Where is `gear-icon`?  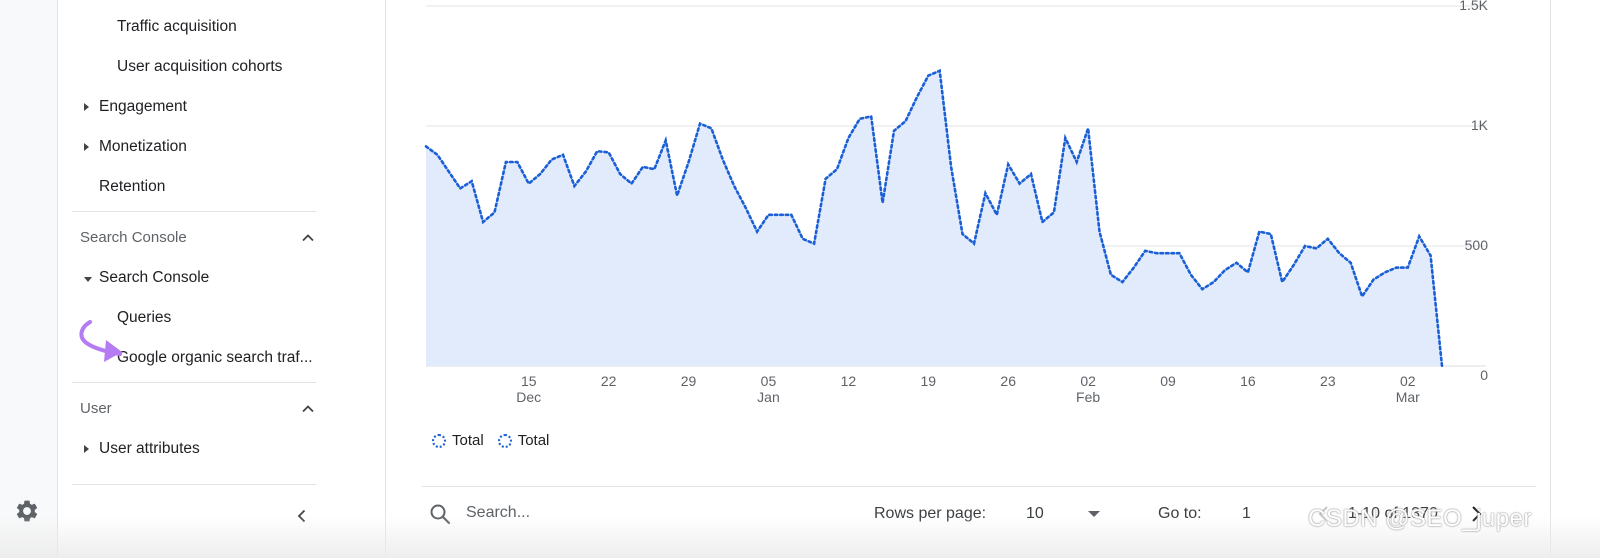 gear-icon is located at coordinates (27, 511).